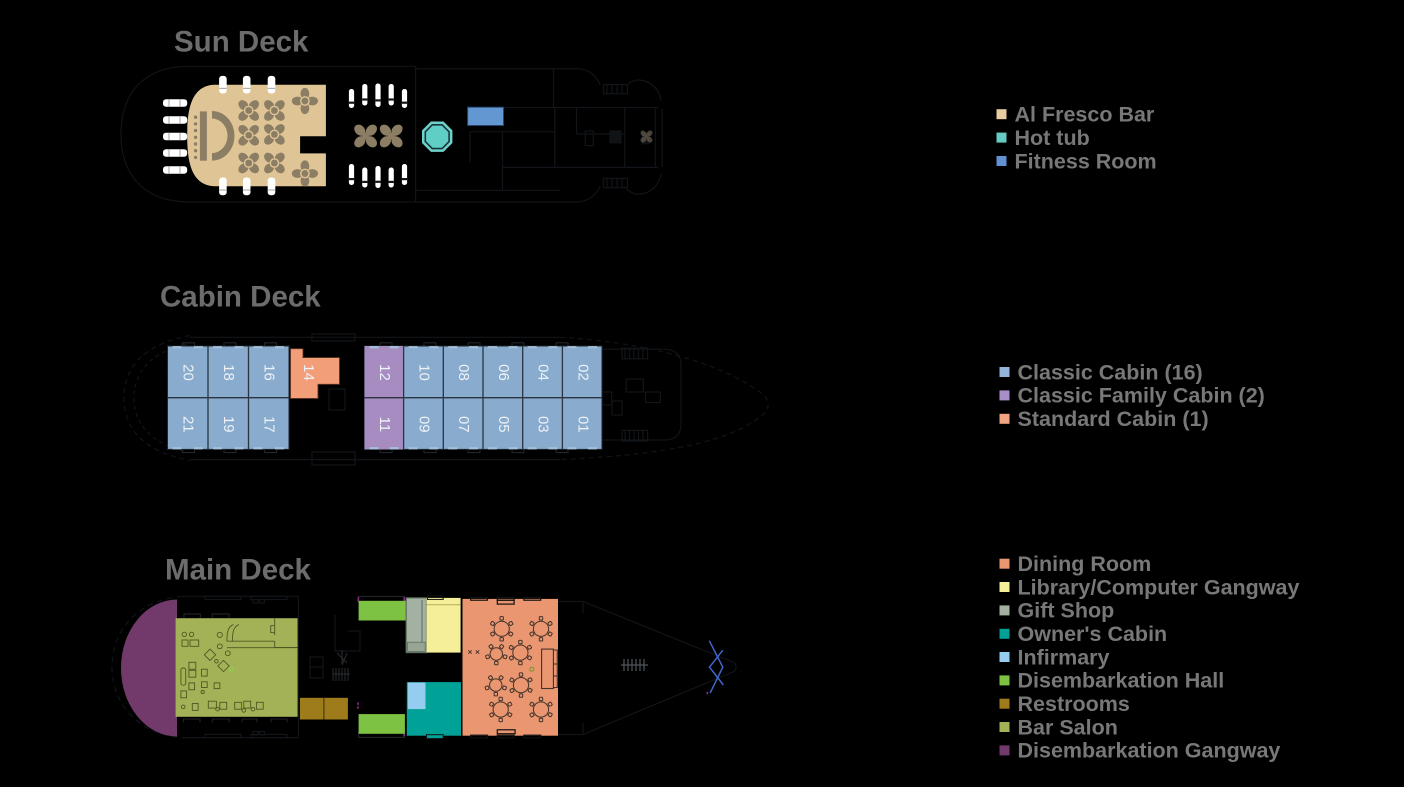  I want to click on svg-text: 06, so click(503, 372).